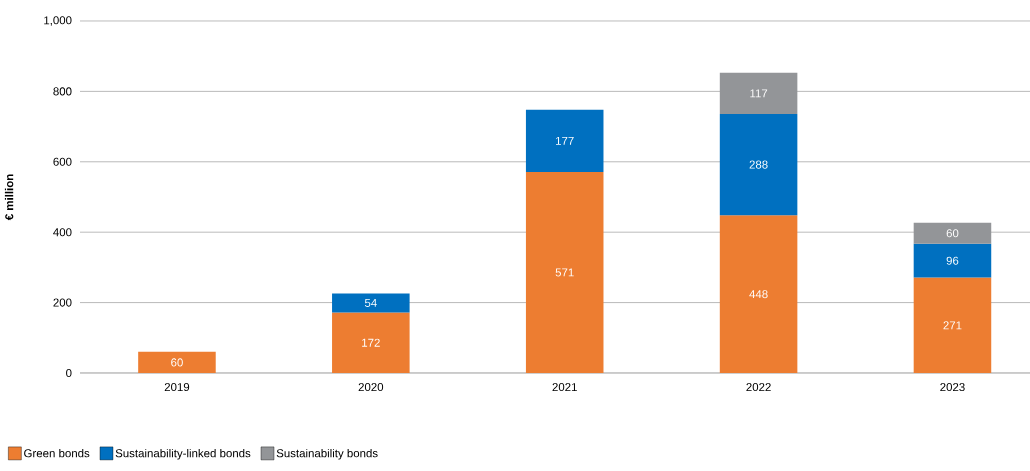 The height and width of the screenshot is (471, 1030). I want to click on data-label: 96, so click(952, 260).